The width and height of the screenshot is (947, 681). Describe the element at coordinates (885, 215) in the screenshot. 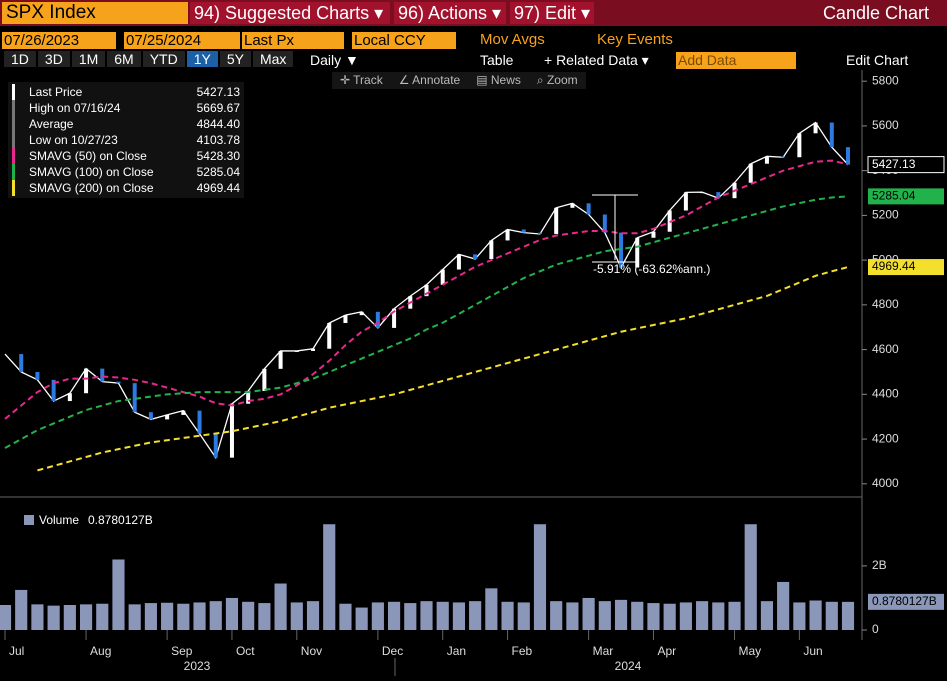

I see `y-tick-label: 5200` at that location.